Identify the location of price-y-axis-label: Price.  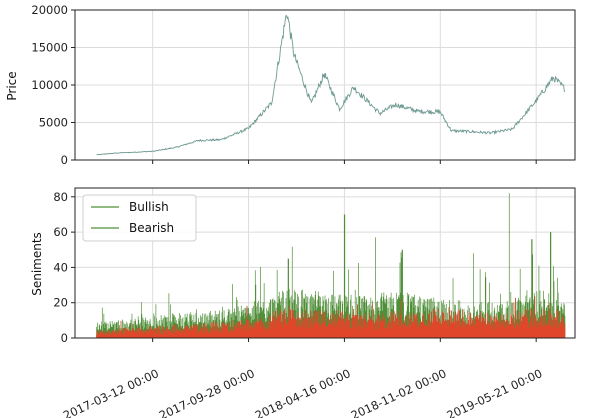
(12, 85).